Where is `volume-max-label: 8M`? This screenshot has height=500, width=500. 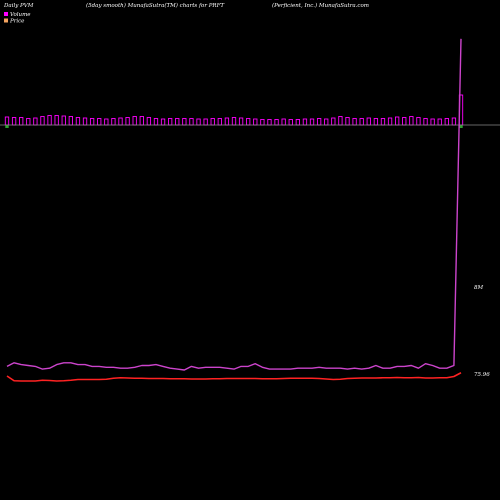 volume-max-label: 8M is located at coordinates (478, 288).